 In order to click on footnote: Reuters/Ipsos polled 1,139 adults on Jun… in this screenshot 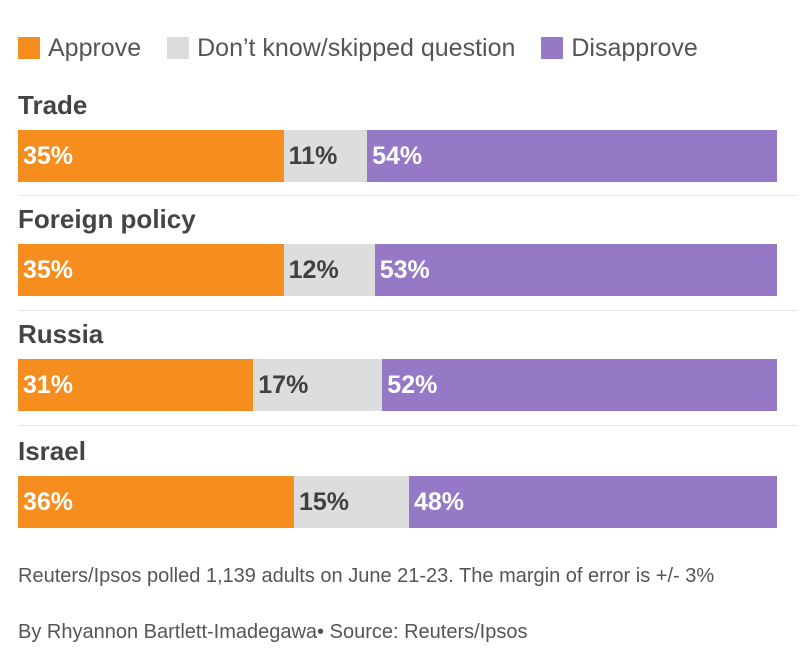, I will do `click(366, 576)`.